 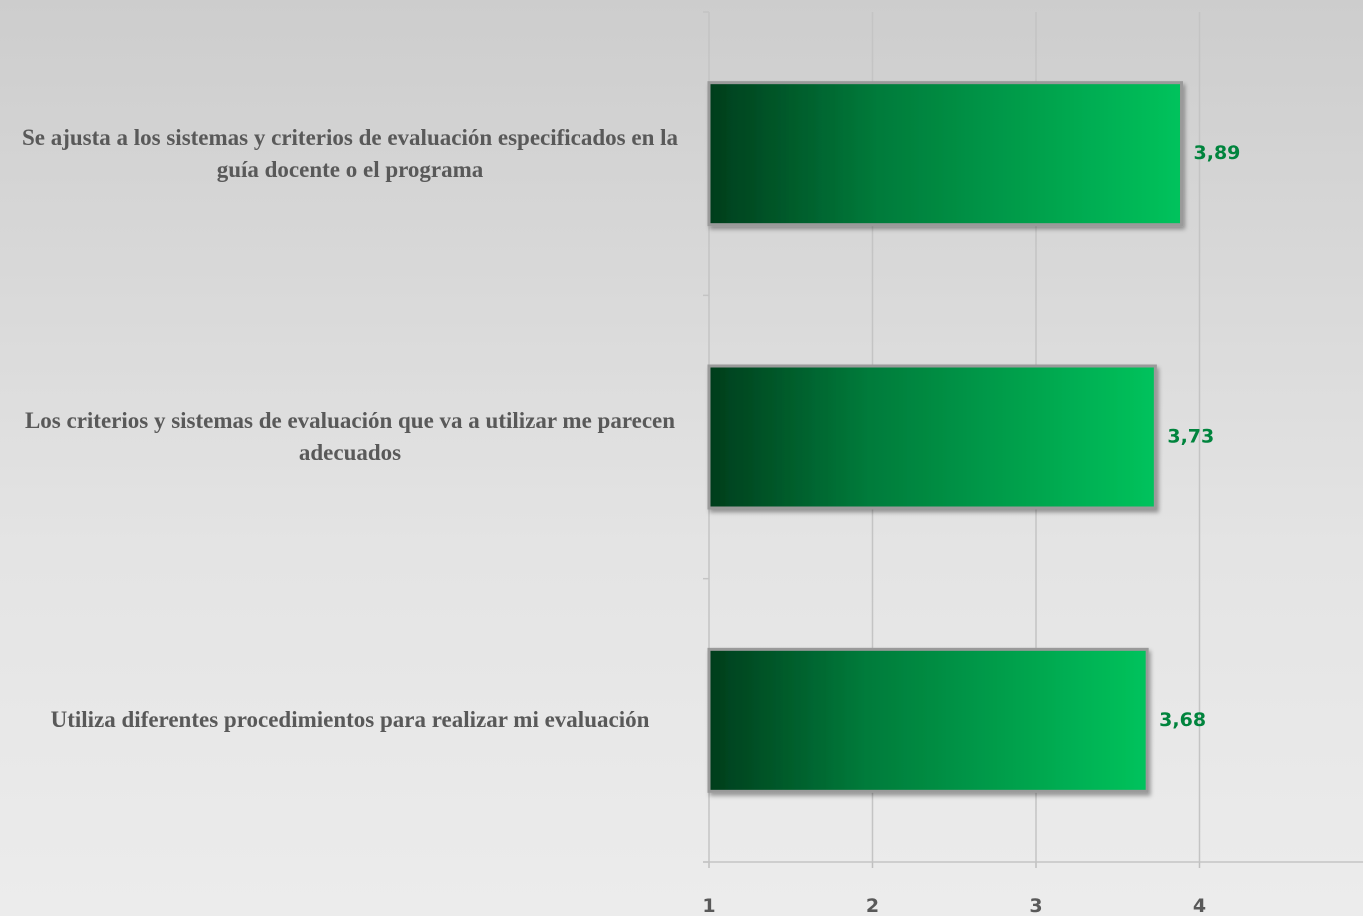 What do you see at coordinates (1035, 905) in the screenshot?
I see `x-tick-label: 3` at bounding box center [1035, 905].